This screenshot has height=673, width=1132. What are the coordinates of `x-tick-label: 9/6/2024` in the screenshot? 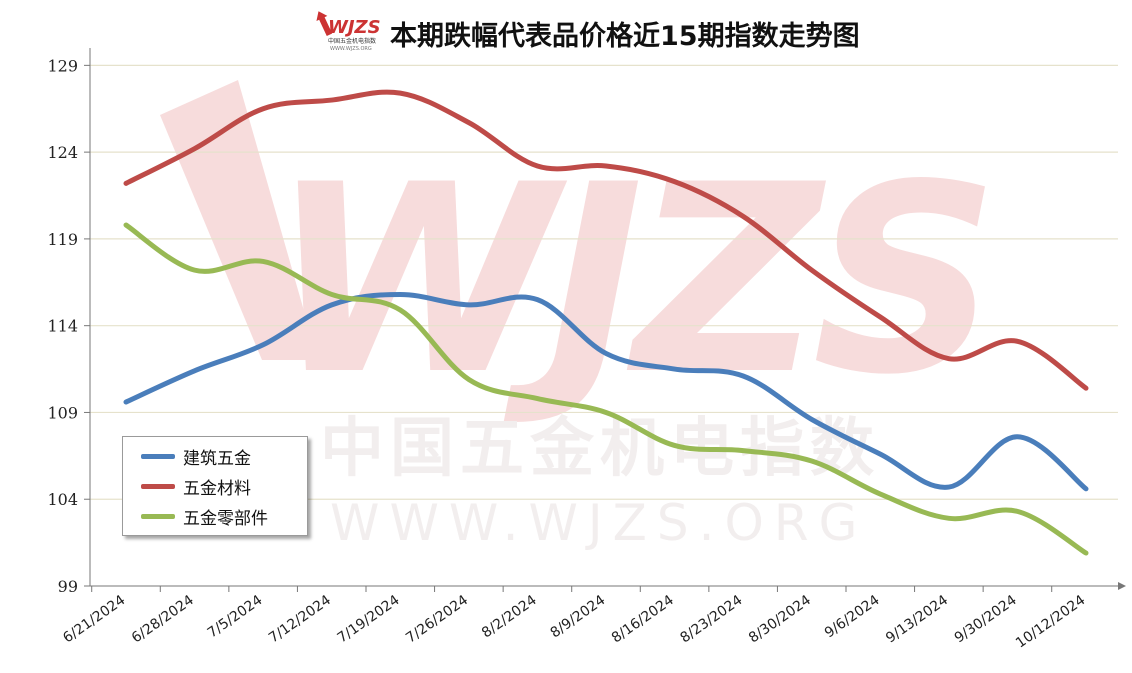 It's located at (852, 616).